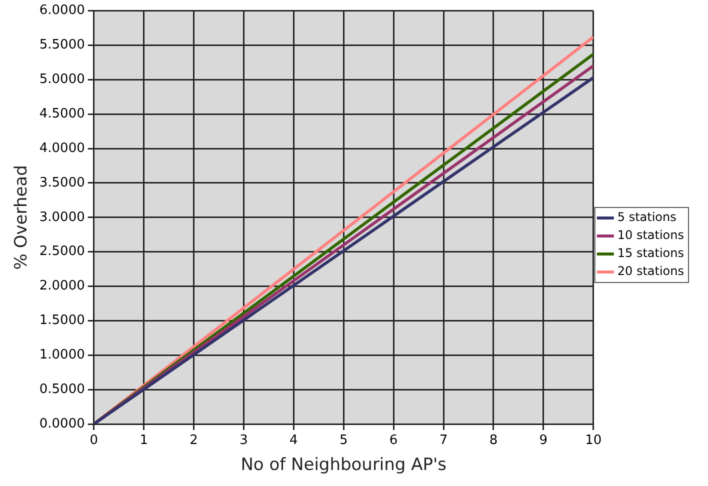  What do you see at coordinates (646, 217) in the screenshot?
I see `legend-label: 5 stations` at bounding box center [646, 217].